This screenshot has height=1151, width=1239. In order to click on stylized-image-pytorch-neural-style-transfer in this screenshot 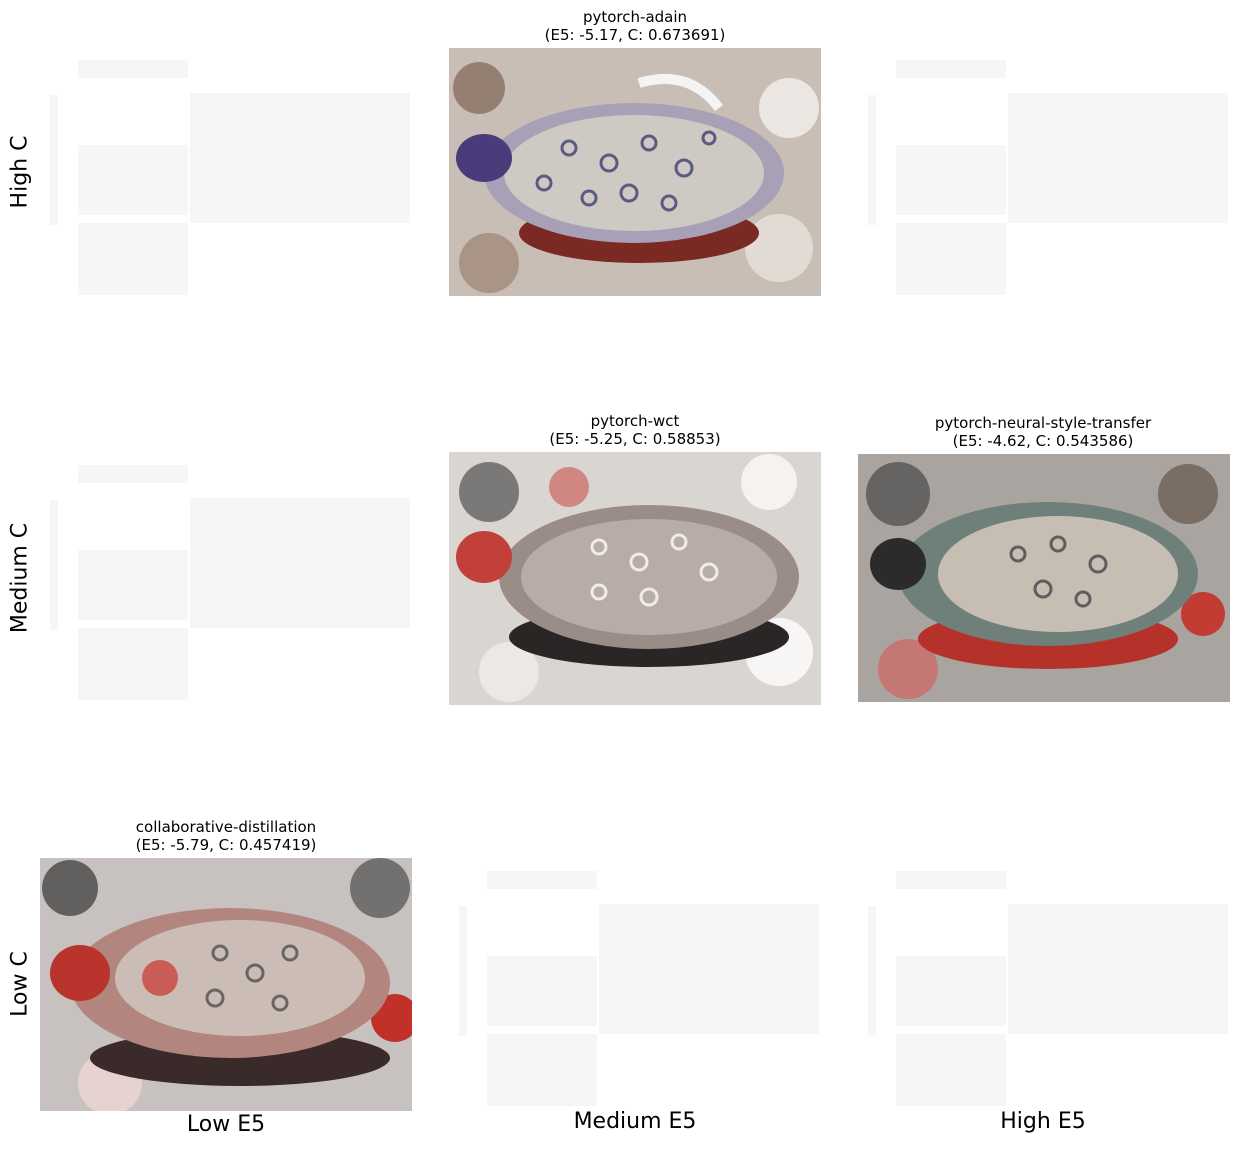, I will do `click(1044, 578)`.